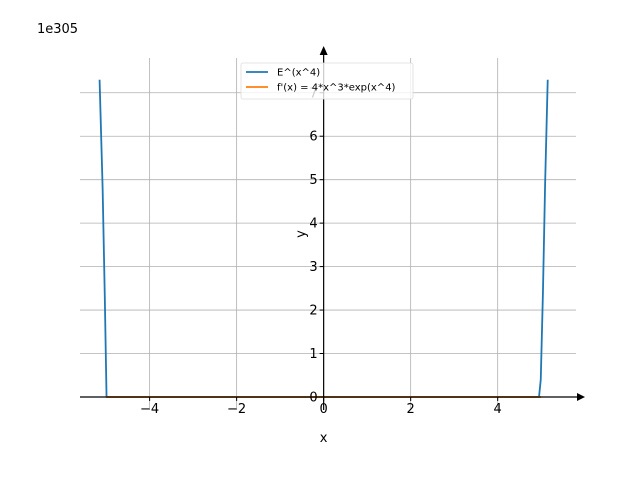 The height and width of the screenshot is (480, 640). Describe the element at coordinates (324, 438) in the screenshot. I see `x-axis-label: x` at that location.